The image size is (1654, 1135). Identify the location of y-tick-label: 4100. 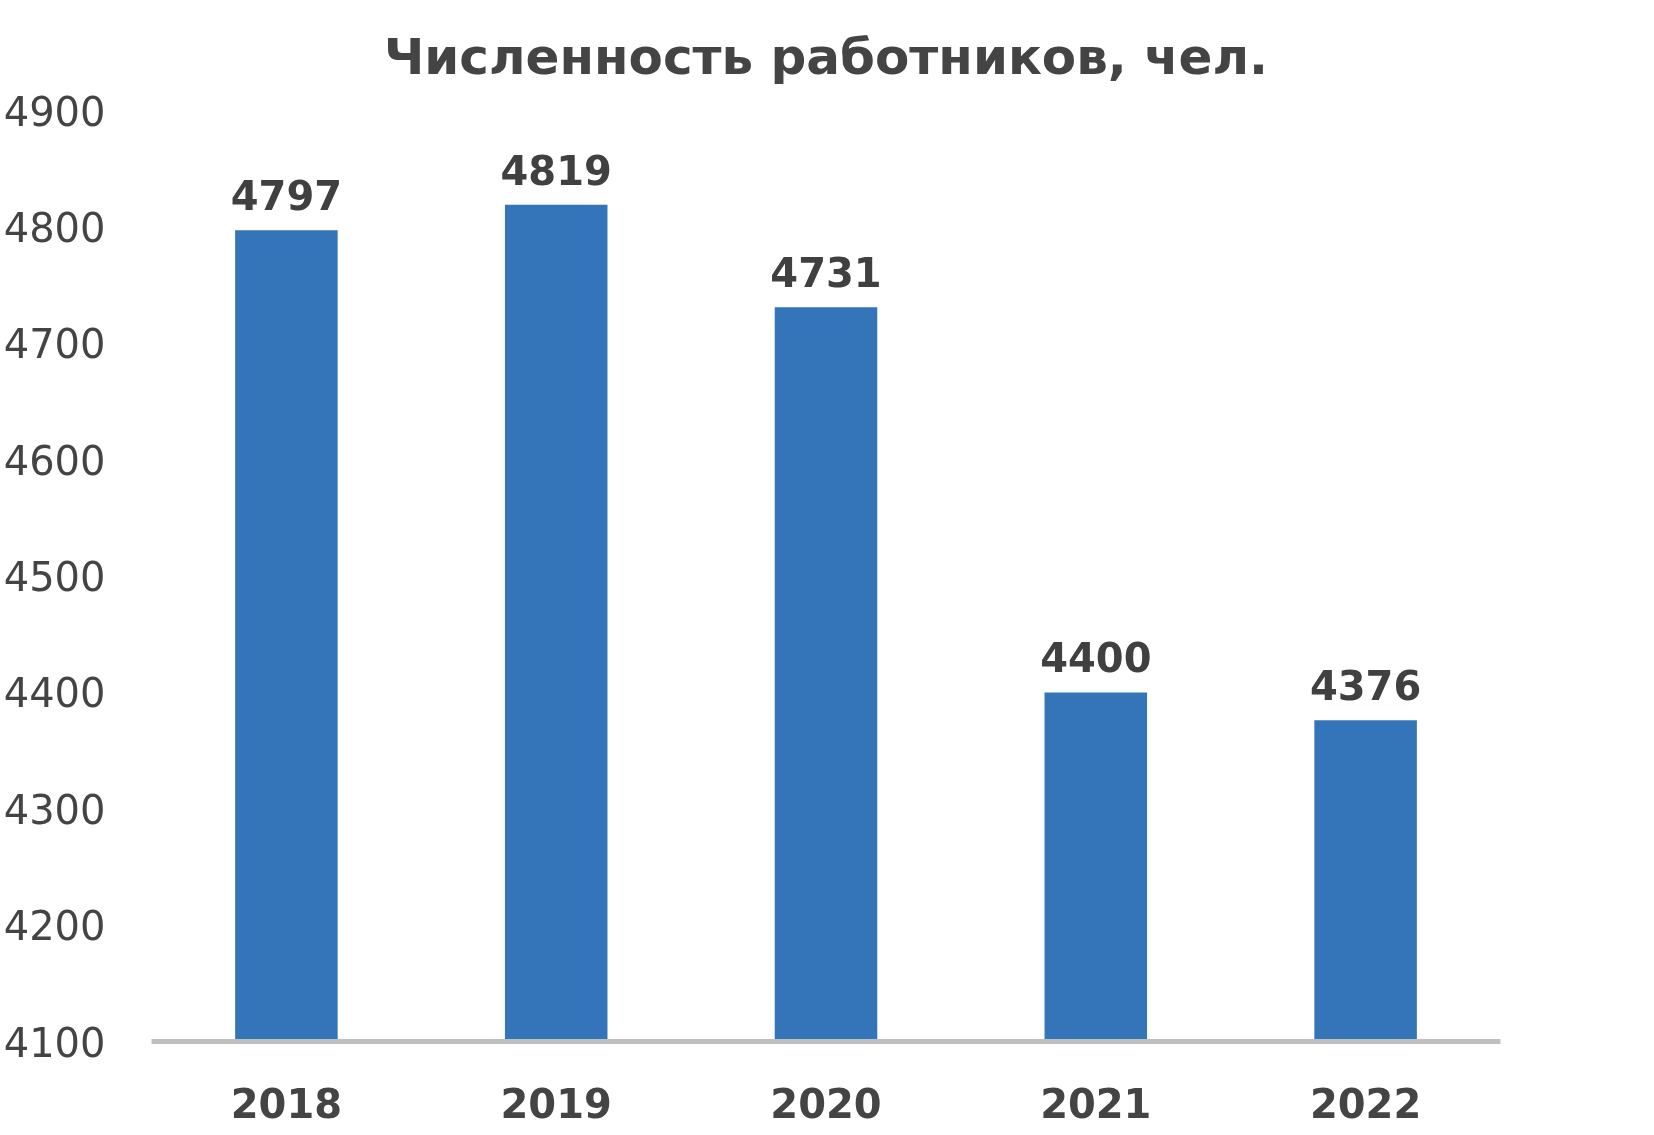
(54, 1042).